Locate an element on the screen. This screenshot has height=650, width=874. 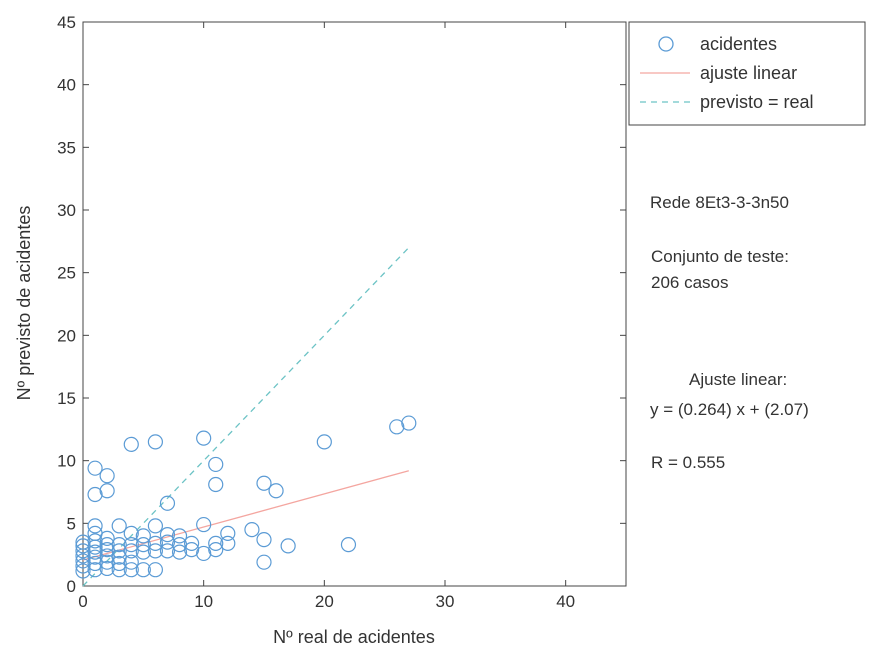
test-set-annotation-line2: 206 casos is located at coordinates (690, 282).